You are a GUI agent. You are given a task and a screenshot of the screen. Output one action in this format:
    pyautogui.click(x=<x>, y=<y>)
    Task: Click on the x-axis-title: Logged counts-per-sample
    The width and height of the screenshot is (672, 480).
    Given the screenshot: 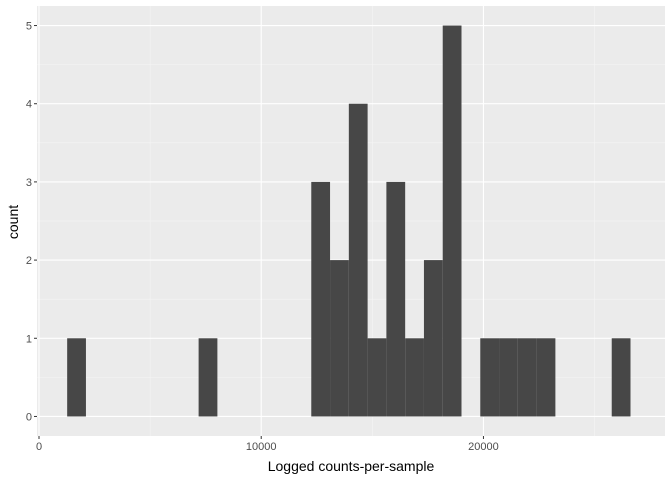 What is the action you would take?
    pyautogui.click(x=351, y=466)
    